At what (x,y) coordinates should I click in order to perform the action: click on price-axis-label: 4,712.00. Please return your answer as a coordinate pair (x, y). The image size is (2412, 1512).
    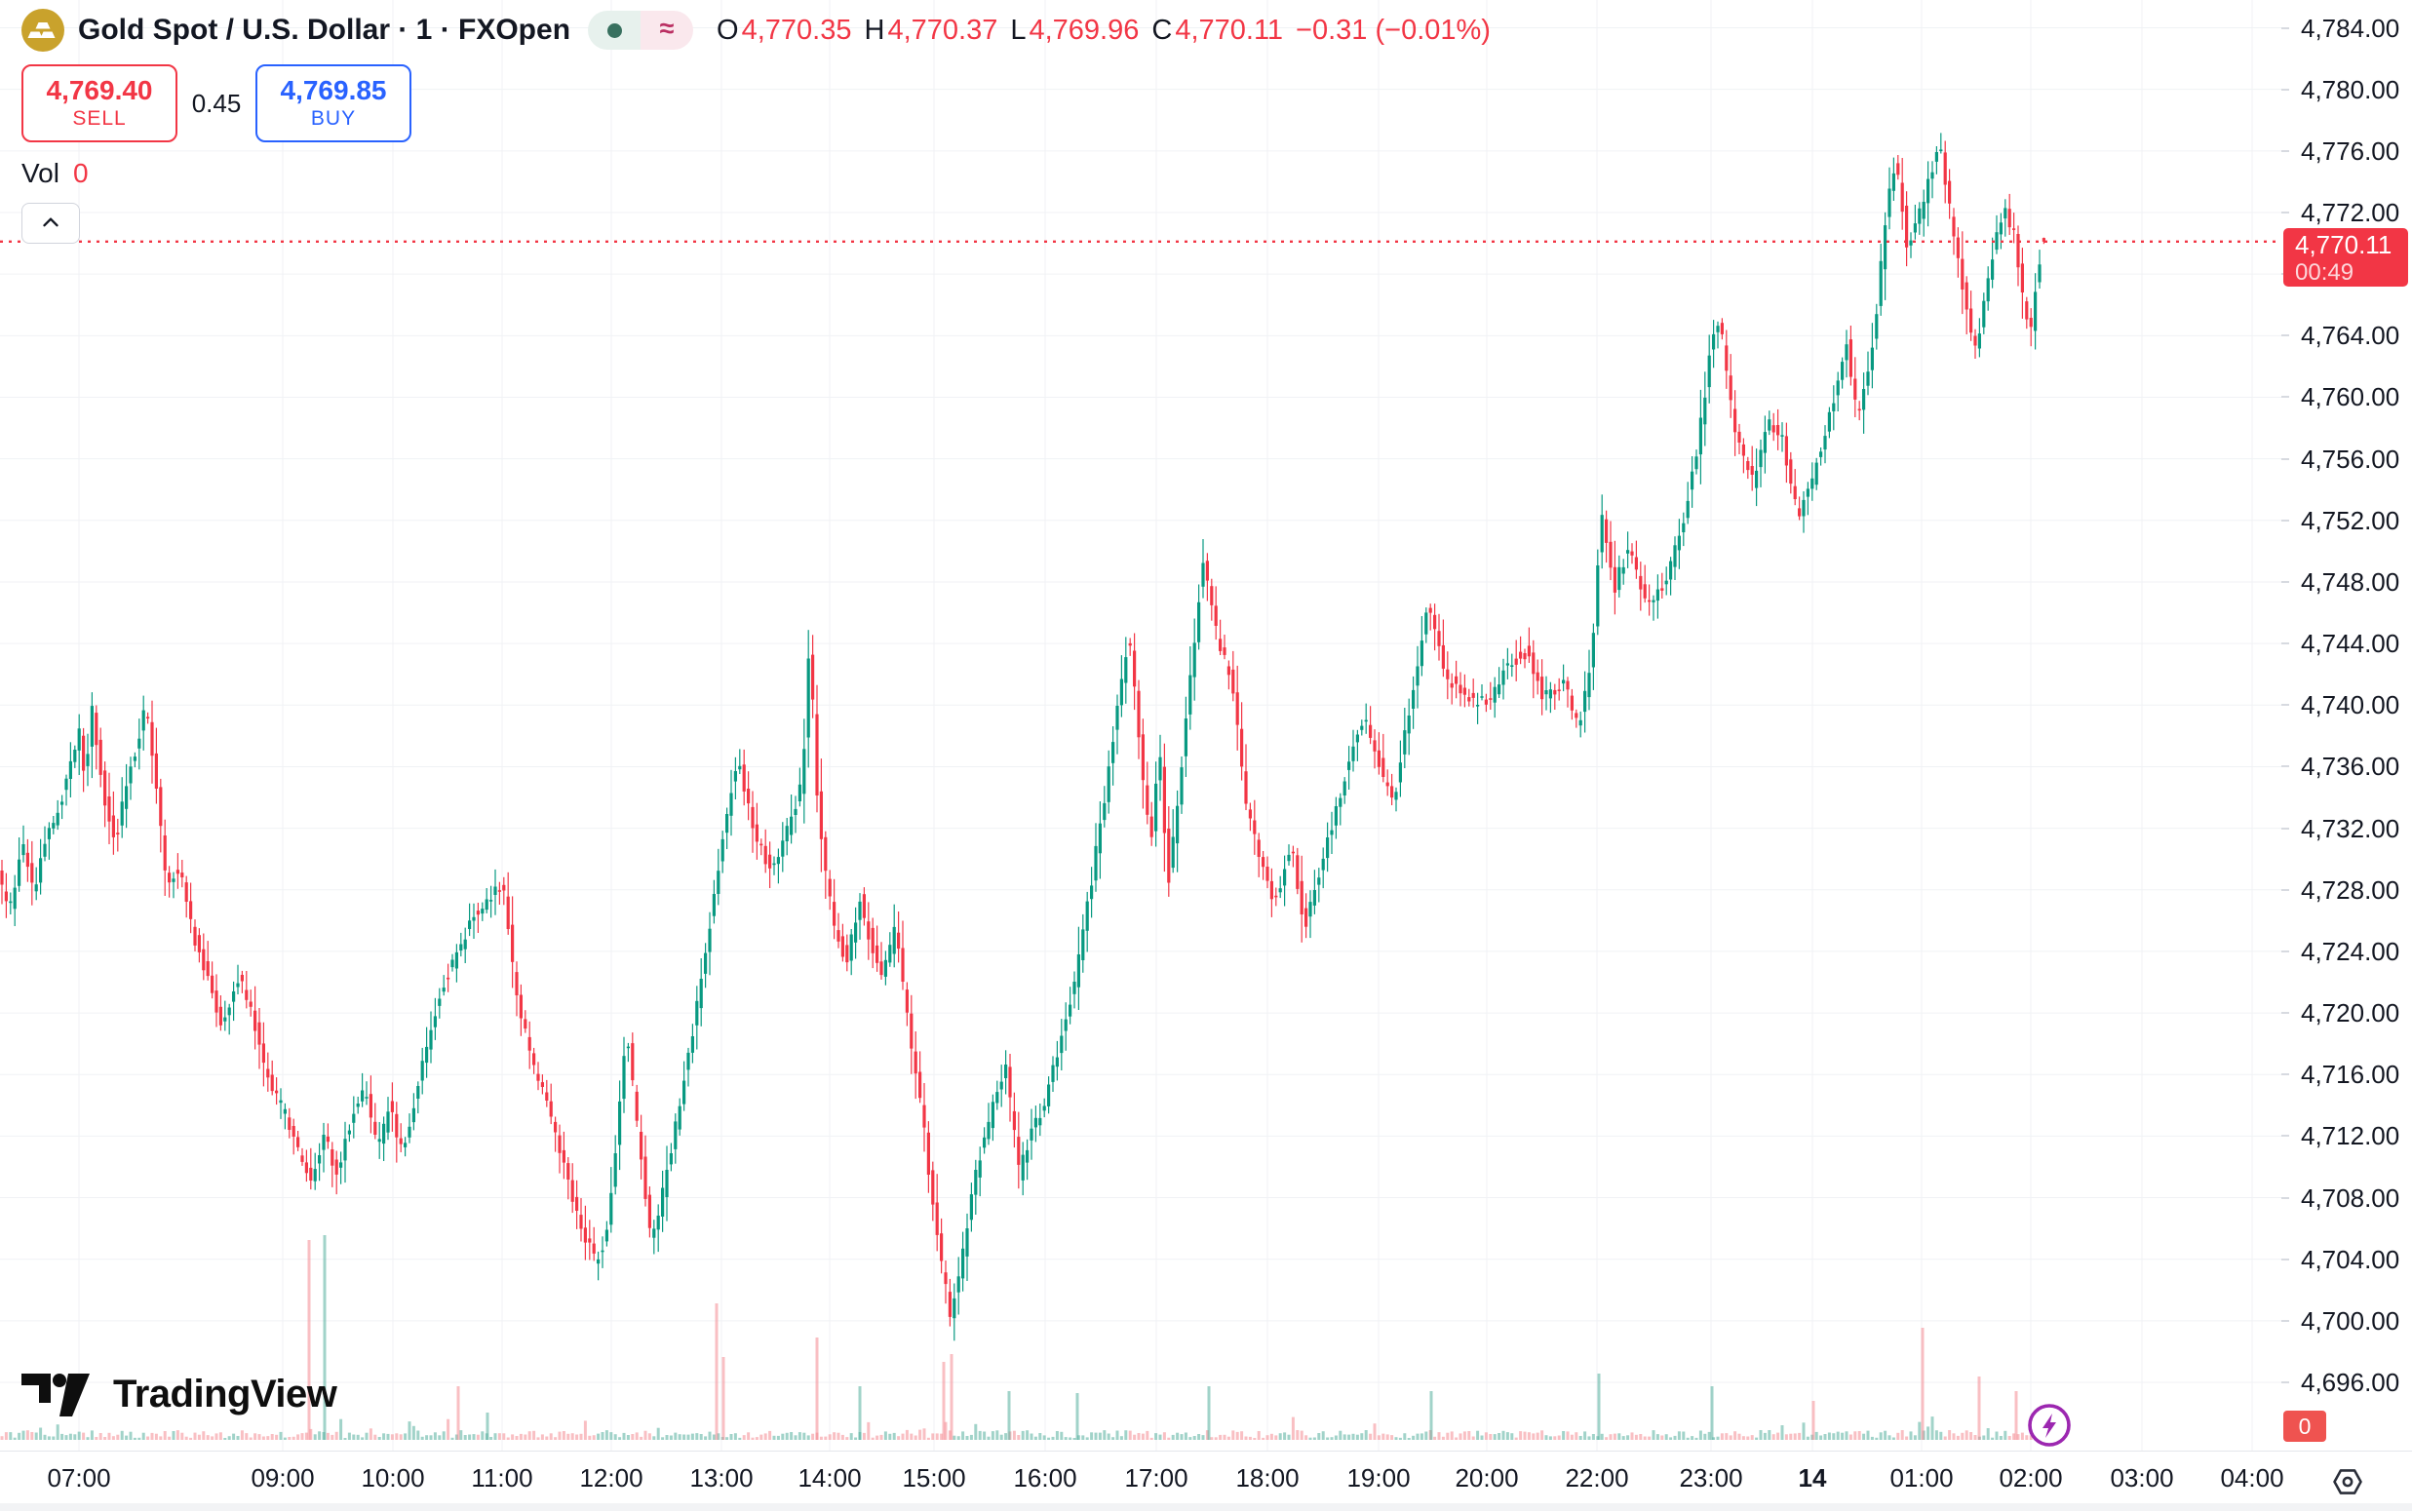
    Looking at the image, I should click on (2350, 1136).